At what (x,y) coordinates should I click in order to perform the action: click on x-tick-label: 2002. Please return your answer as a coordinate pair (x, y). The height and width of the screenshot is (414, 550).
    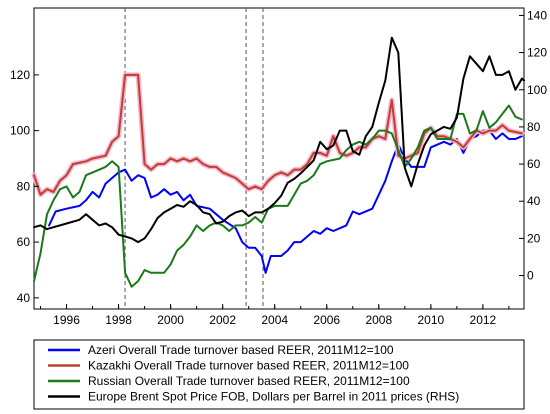
    Looking at the image, I should click on (222, 320).